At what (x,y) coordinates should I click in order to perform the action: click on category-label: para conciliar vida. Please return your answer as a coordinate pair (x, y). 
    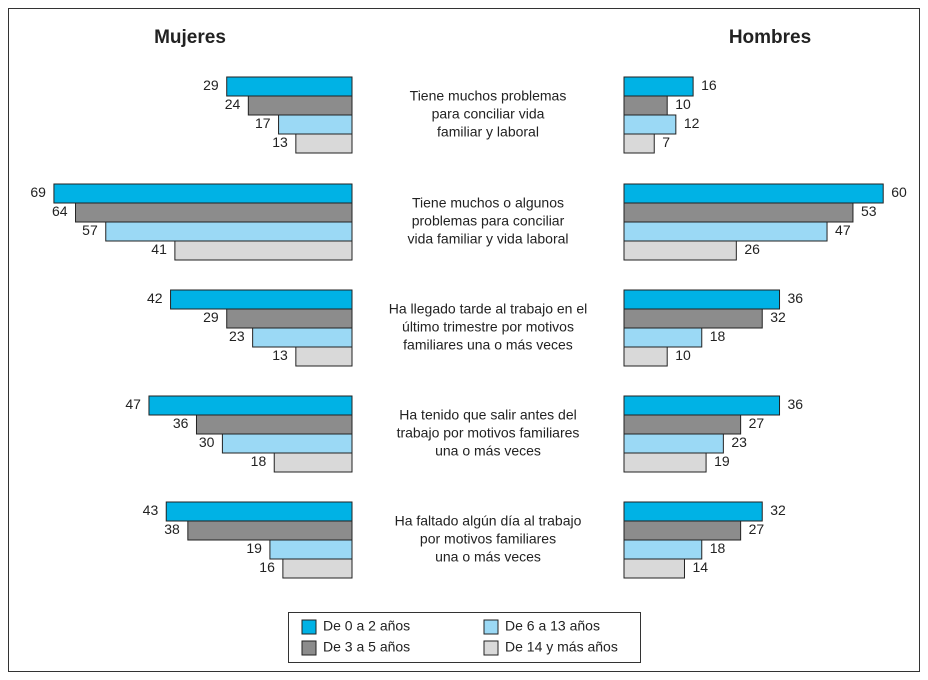
    Looking at the image, I should click on (488, 114).